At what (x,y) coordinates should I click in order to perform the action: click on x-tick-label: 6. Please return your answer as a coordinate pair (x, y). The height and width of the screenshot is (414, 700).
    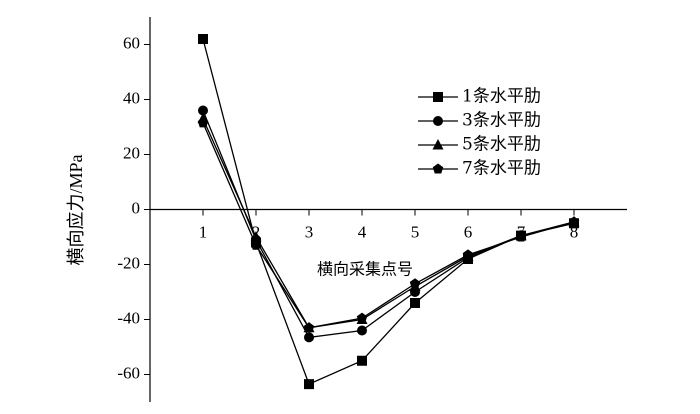
    Looking at the image, I should click on (468, 231).